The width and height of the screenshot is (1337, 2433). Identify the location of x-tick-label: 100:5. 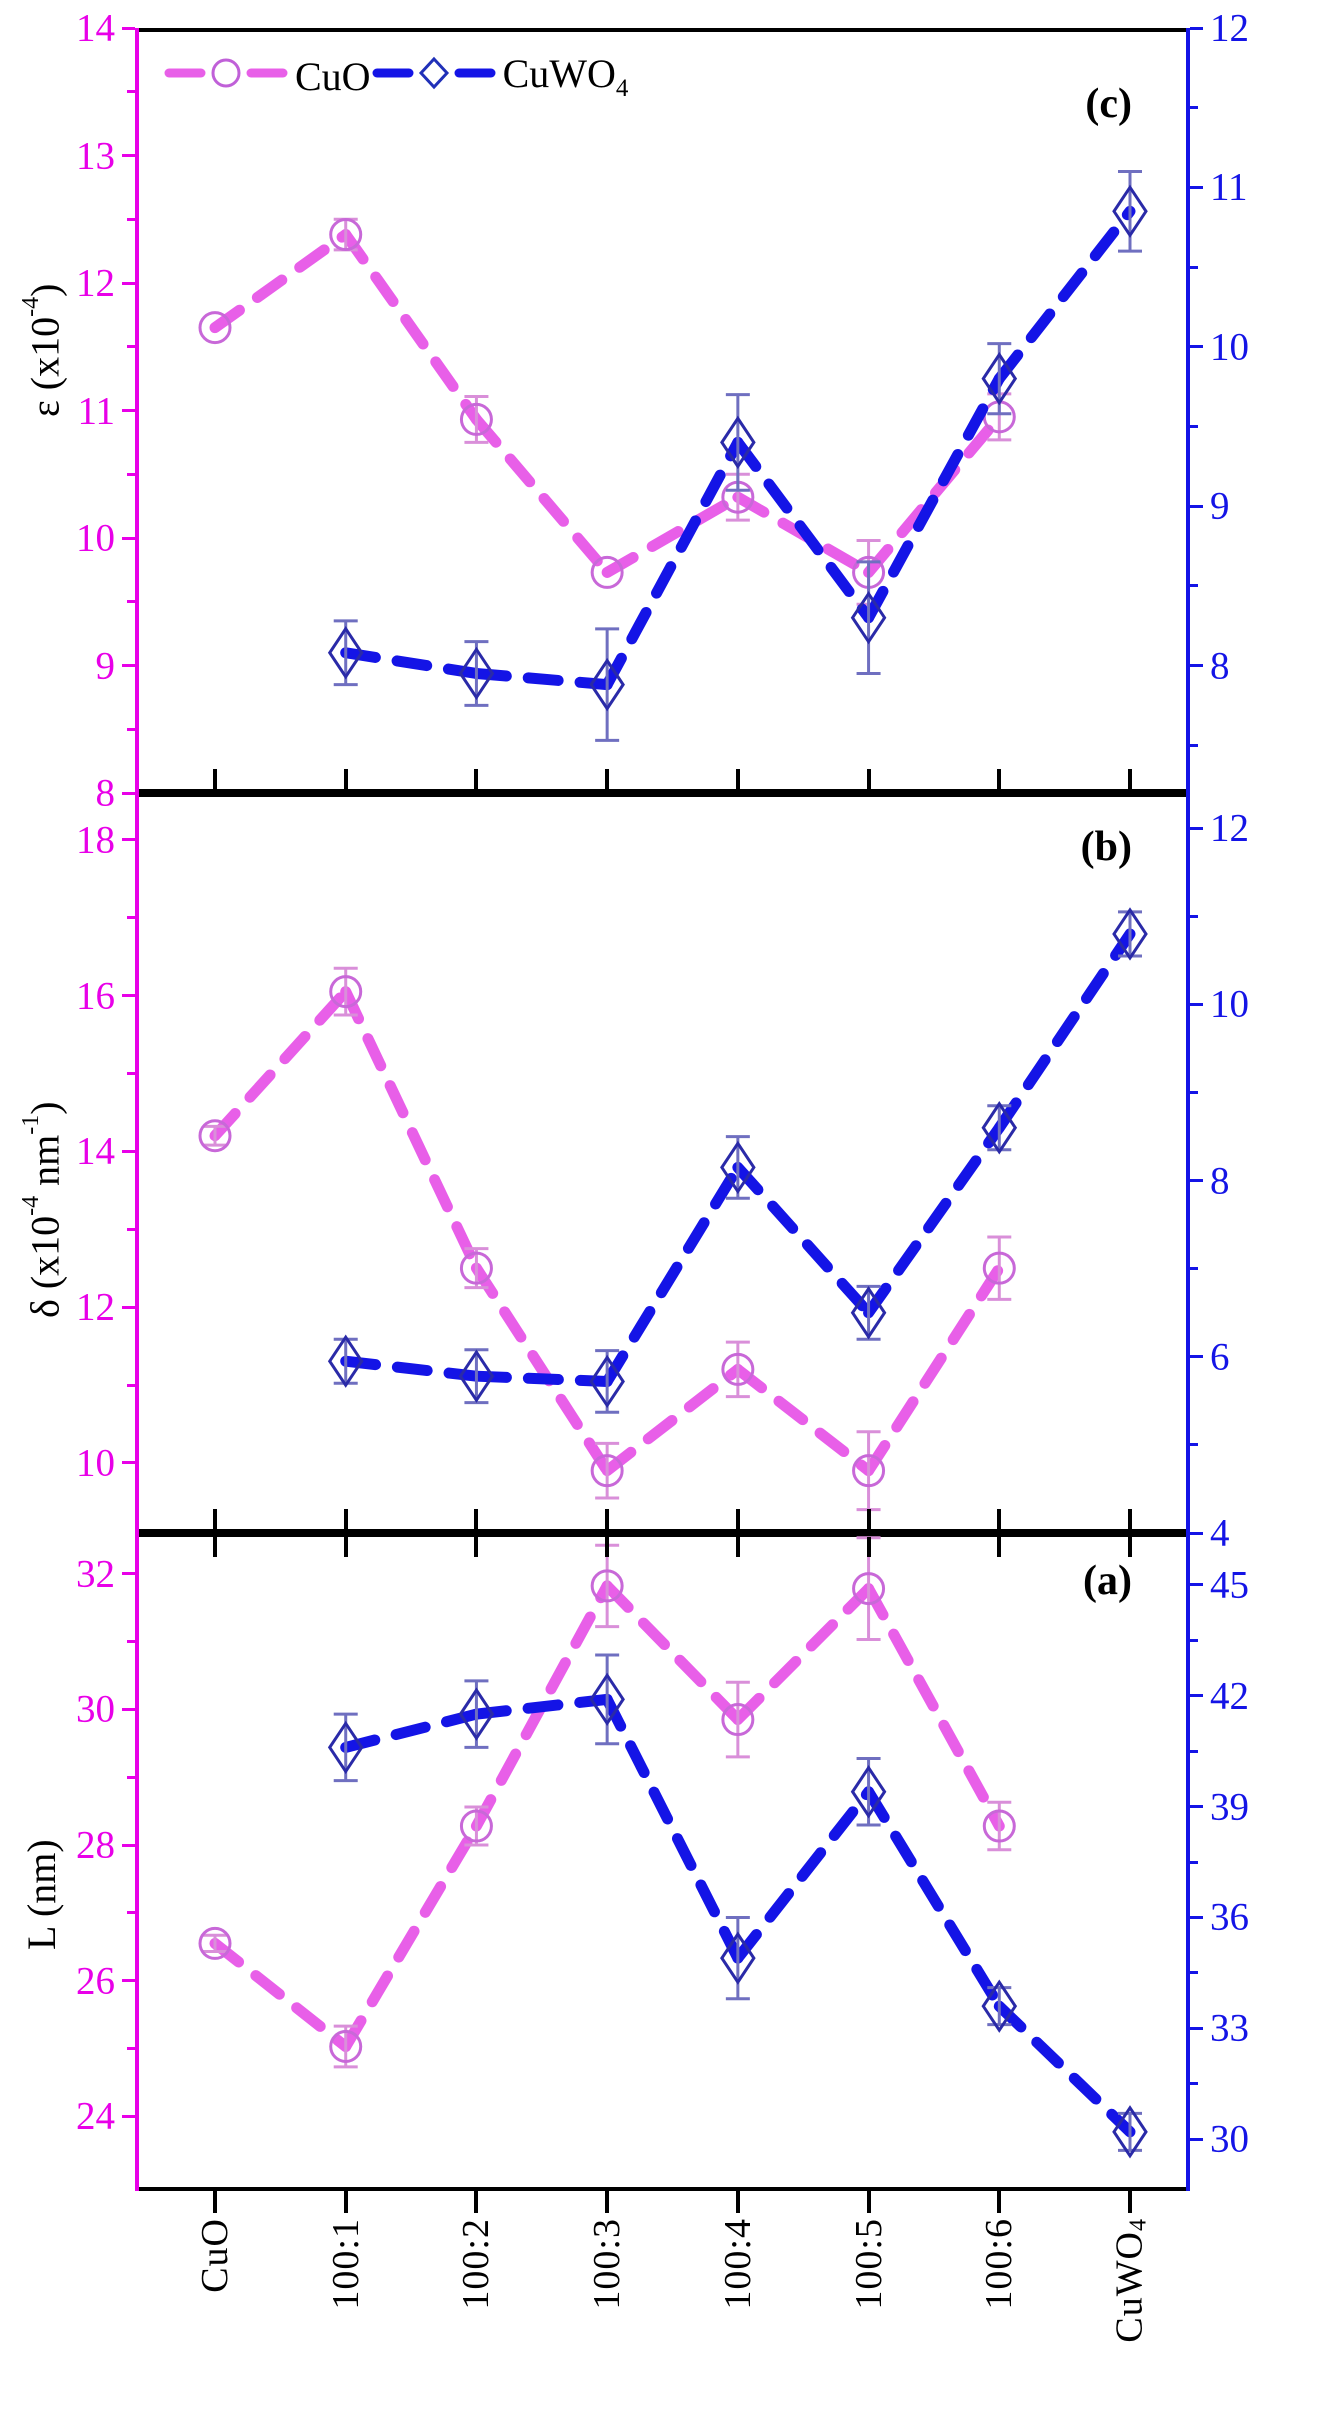
(868, 2264).